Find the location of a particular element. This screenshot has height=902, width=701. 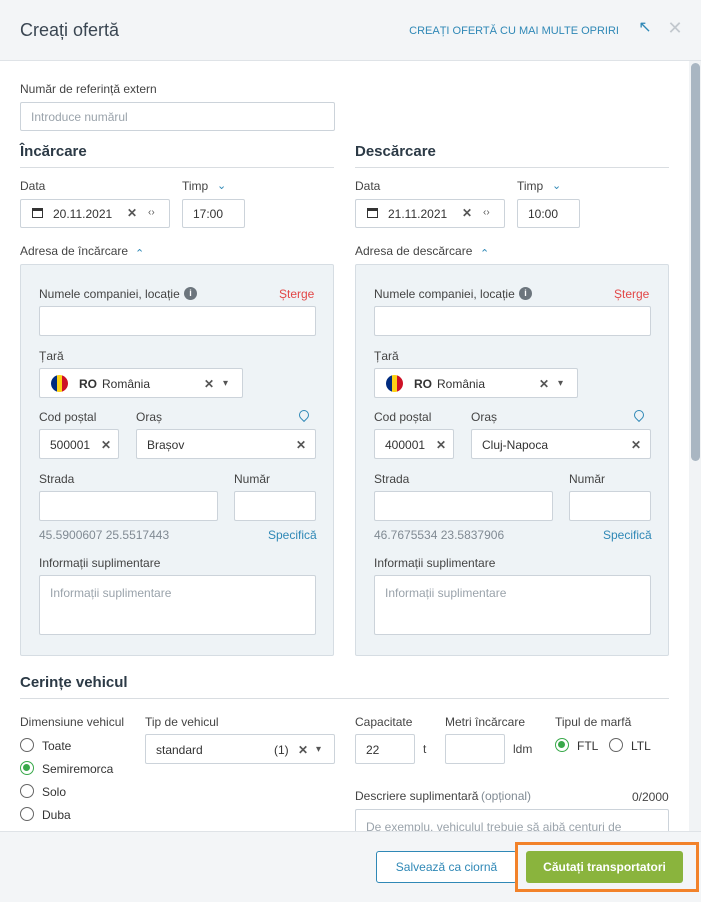

save-draft-button: Salvează ca ciornă is located at coordinates (446, 867).